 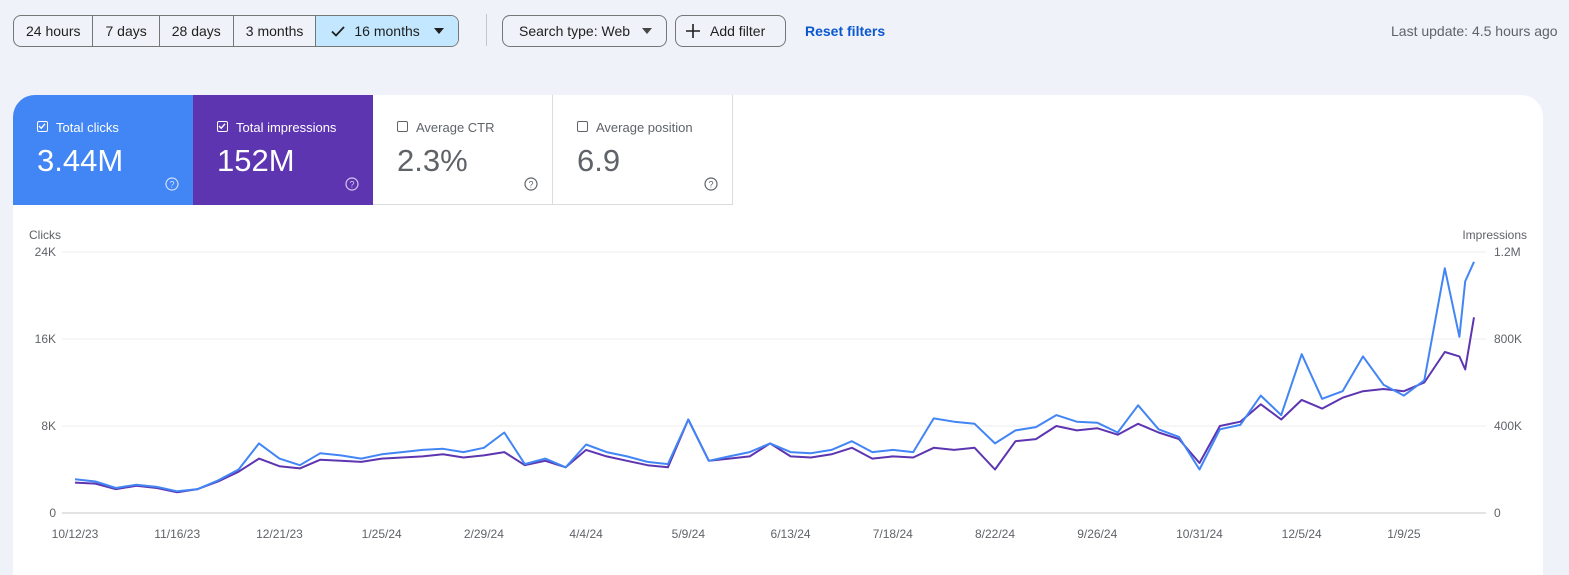 What do you see at coordinates (177, 534) in the screenshot?
I see `x-tick-label: 11/16/23` at bounding box center [177, 534].